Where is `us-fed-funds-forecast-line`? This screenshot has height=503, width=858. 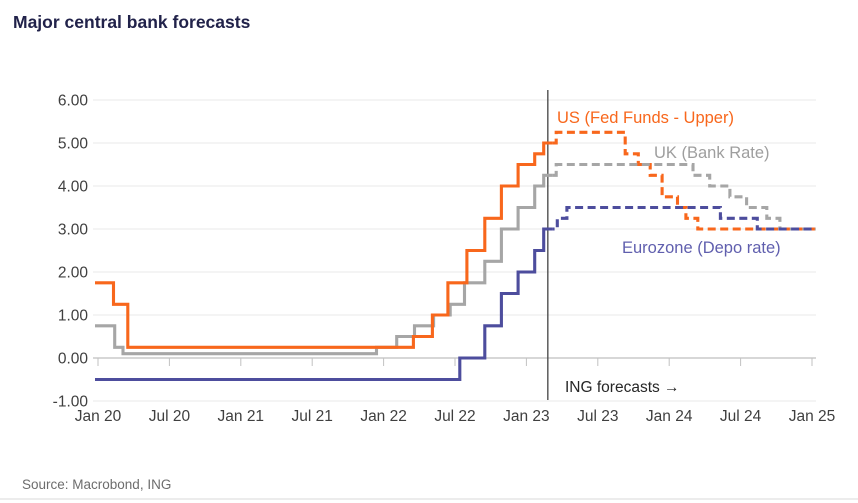
us-fed-funds-forecast-line is located at coordinates (684, 180).